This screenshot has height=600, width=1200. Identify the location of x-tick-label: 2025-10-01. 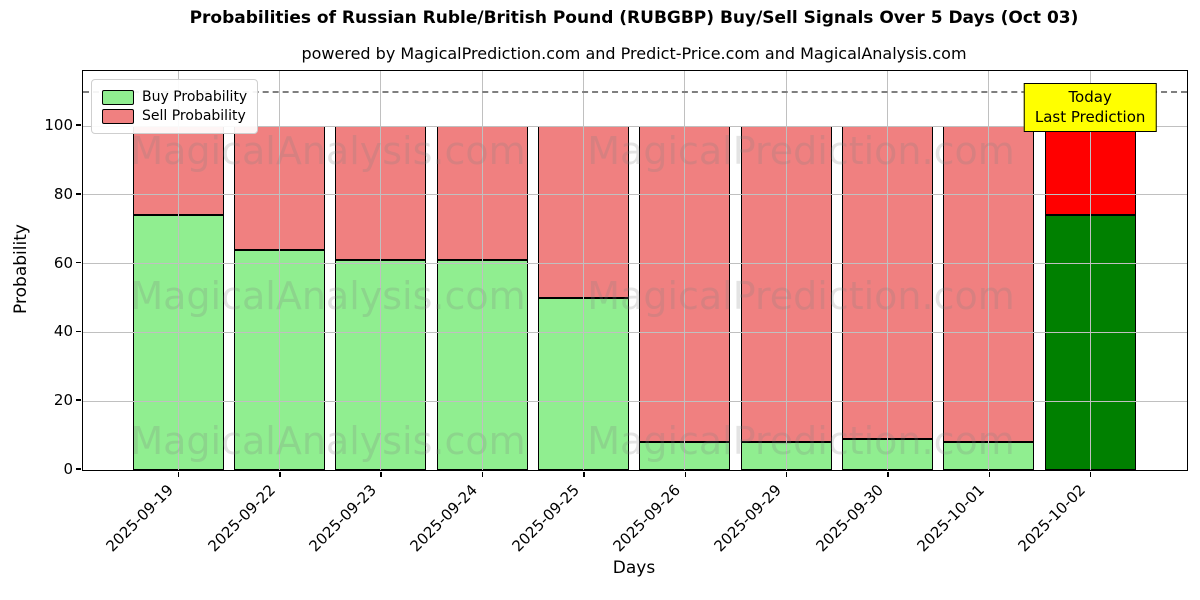
(951, 518).